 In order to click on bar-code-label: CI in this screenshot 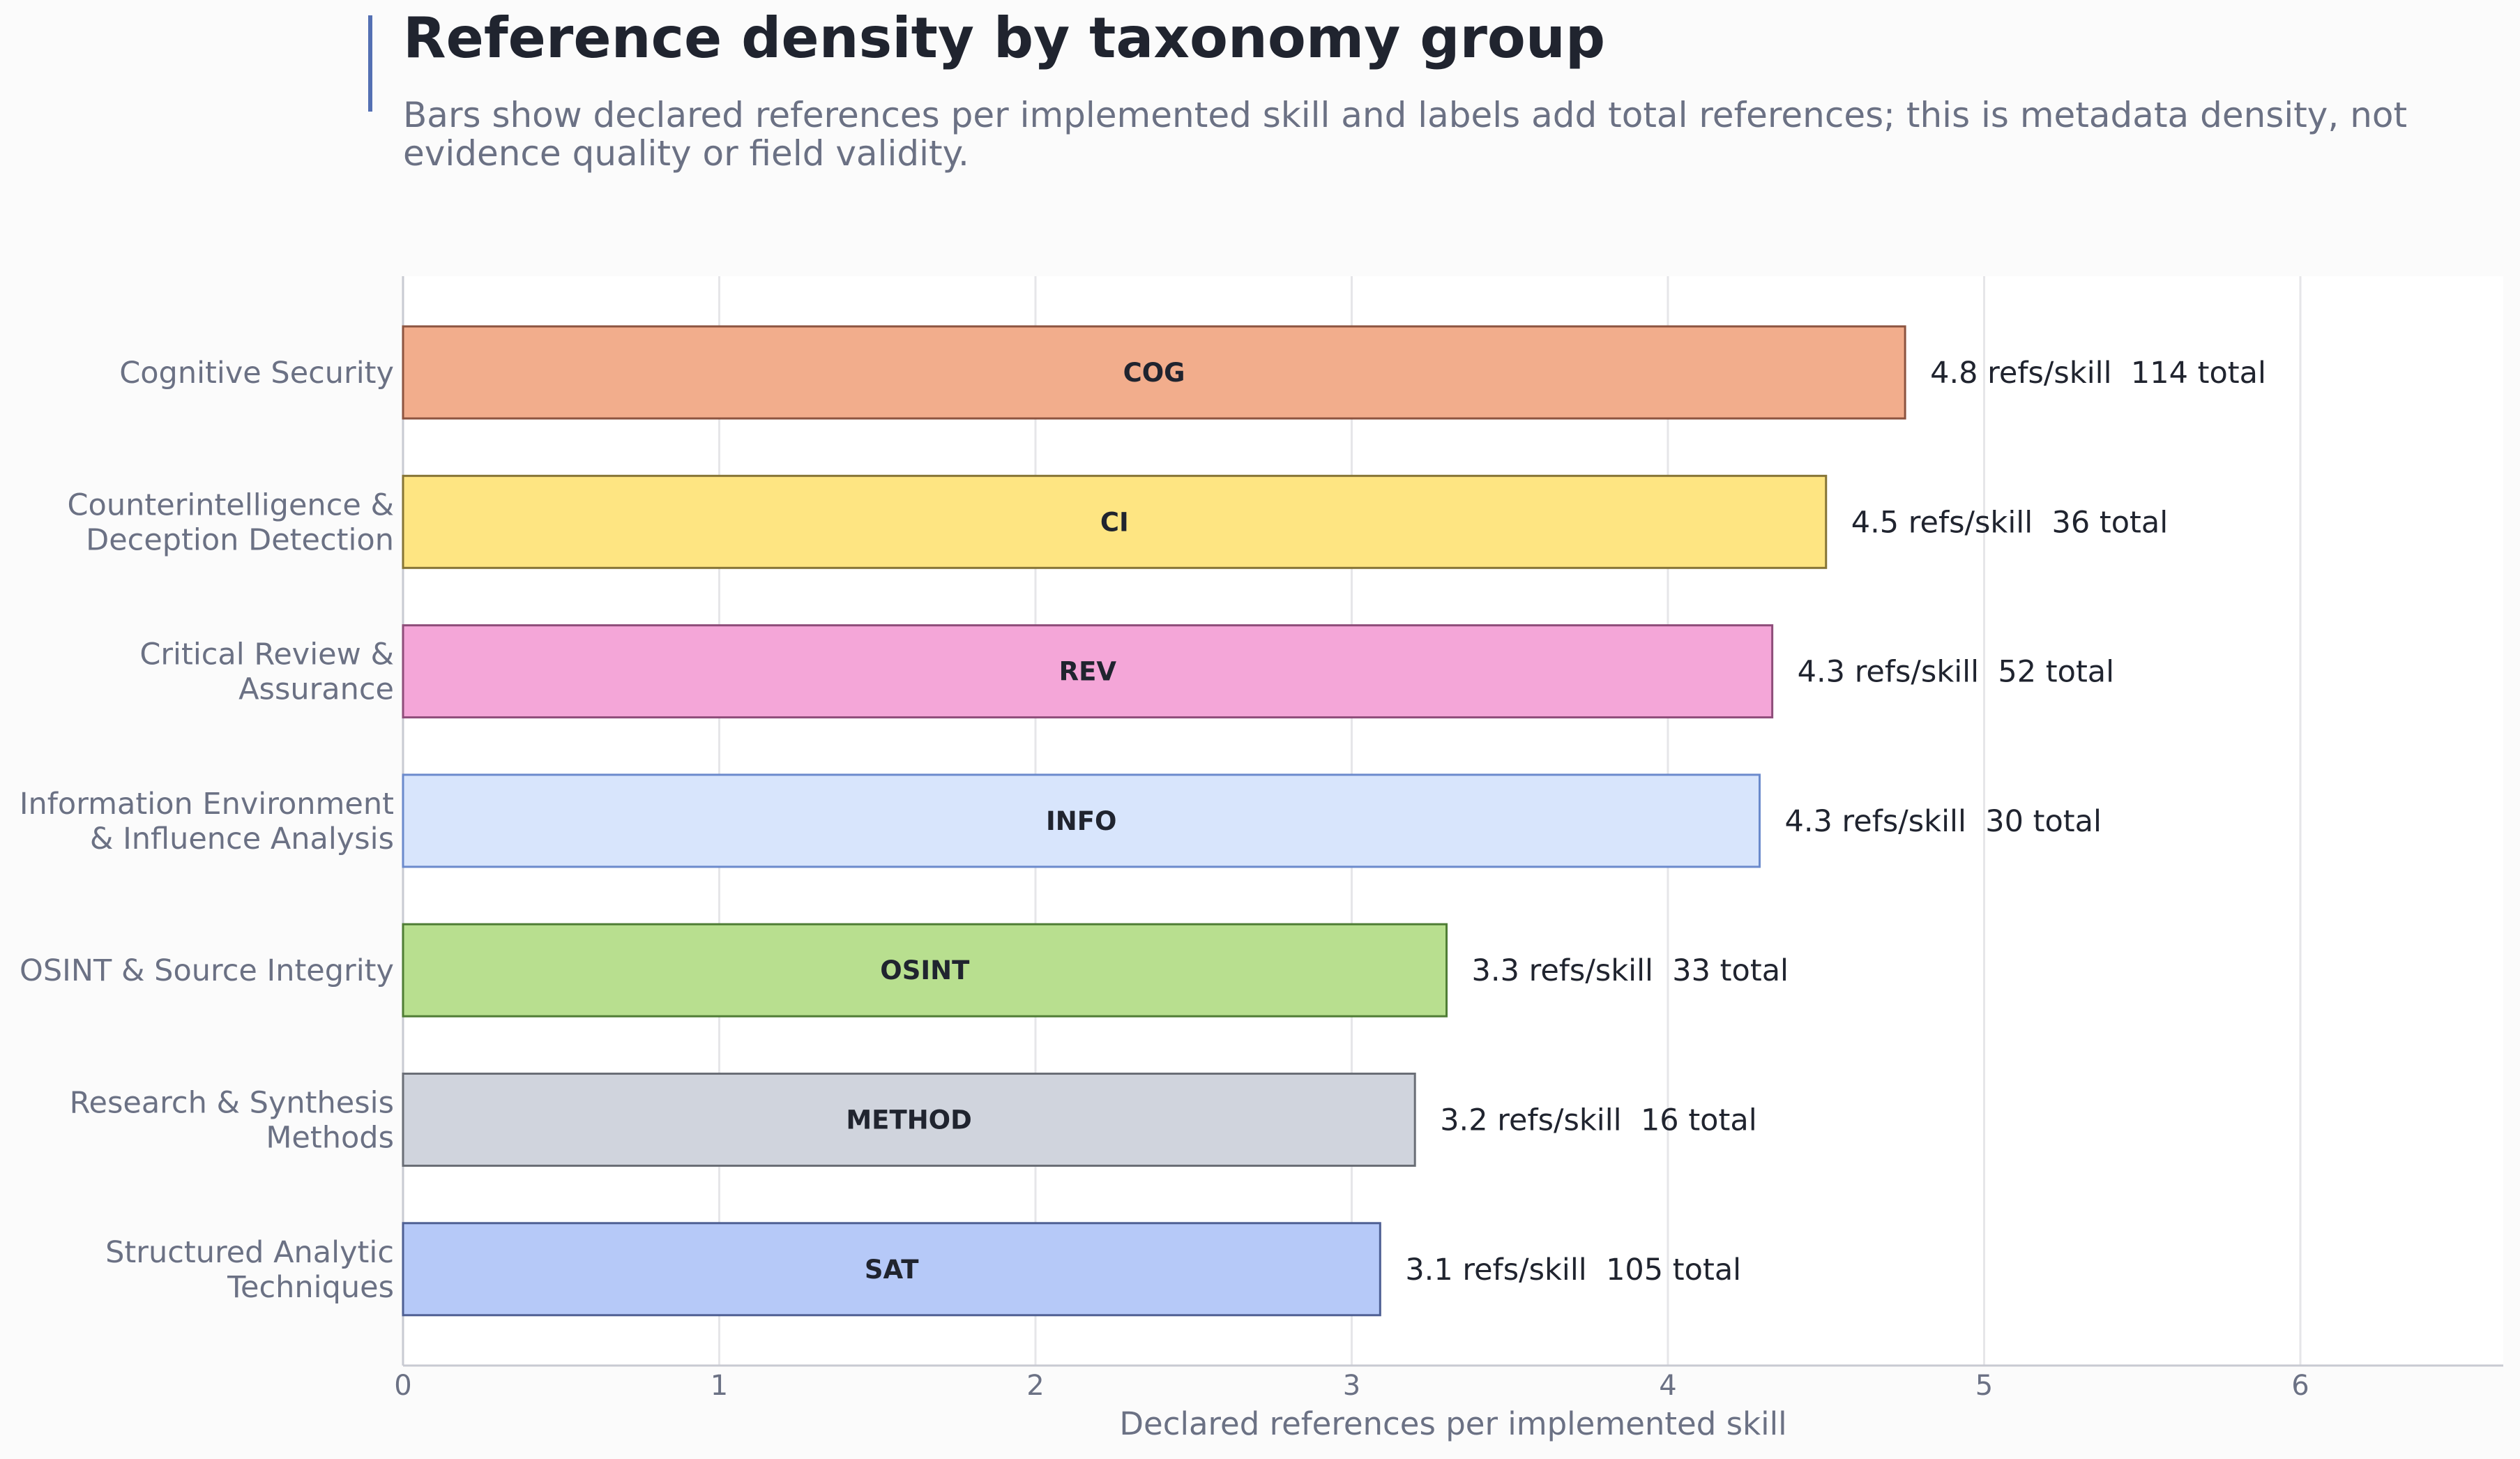, I will do `click(1114, 522)`.